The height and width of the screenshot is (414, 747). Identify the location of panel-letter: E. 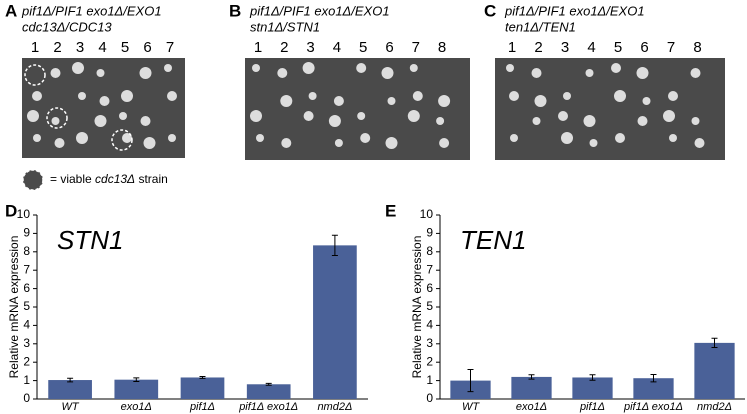
(390, 210).